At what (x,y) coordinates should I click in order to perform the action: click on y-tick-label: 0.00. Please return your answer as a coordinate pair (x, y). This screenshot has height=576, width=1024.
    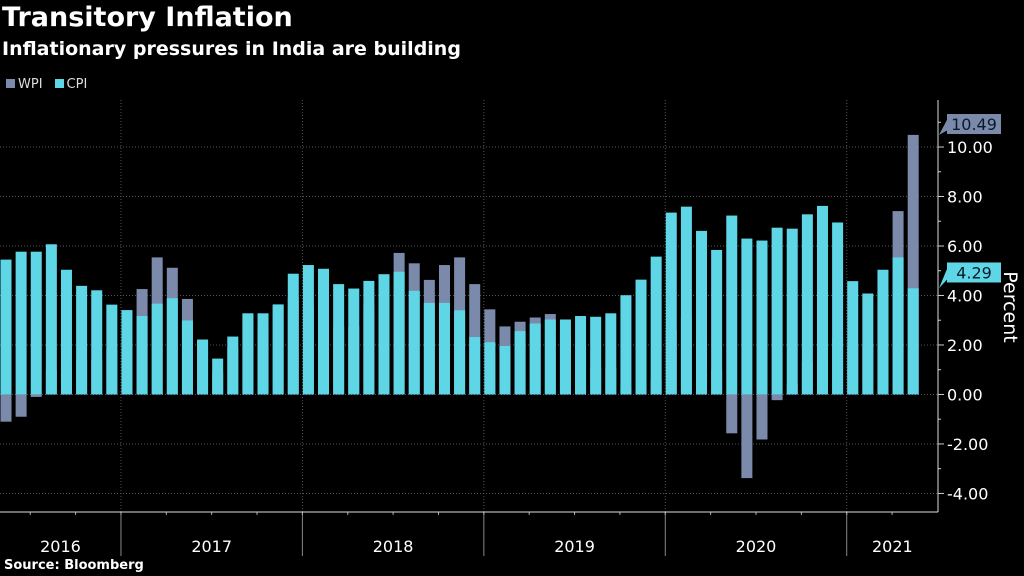
    Looking at the image, I should click on (965, 394).